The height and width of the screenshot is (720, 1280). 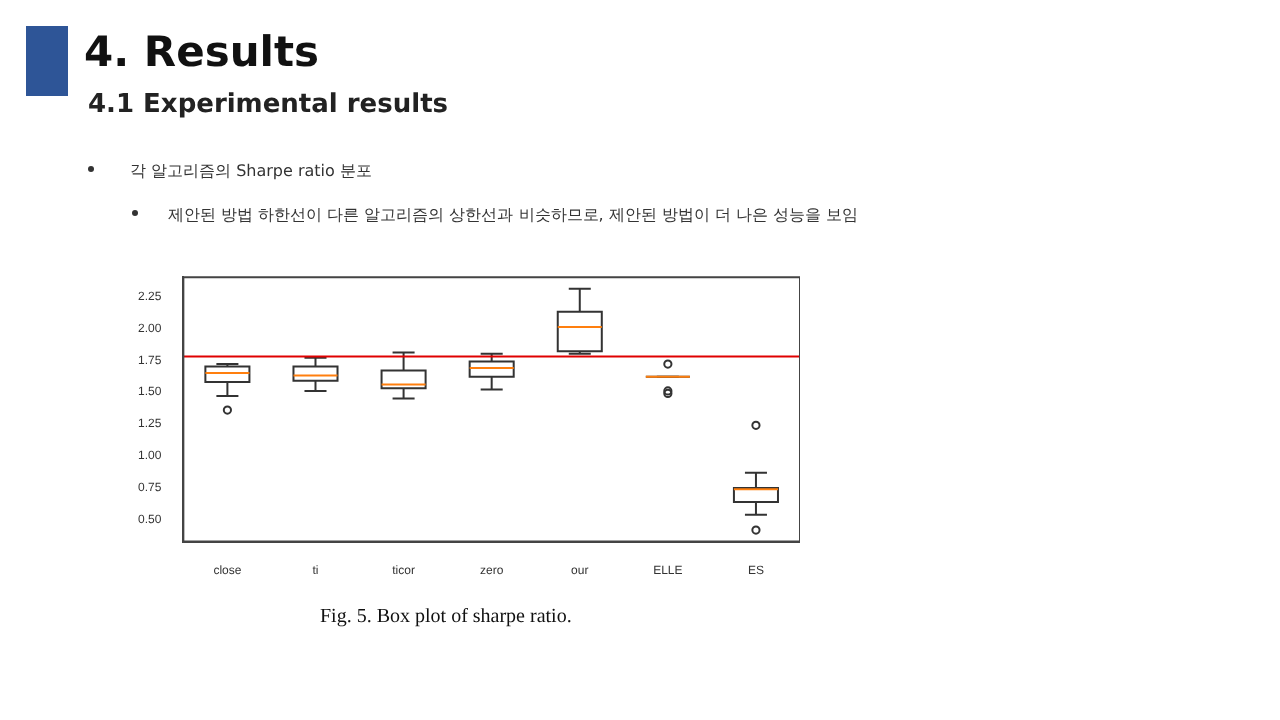 I want to click on chart-subtitle: 4.1 Experimental results, so click(x=268, y=105).